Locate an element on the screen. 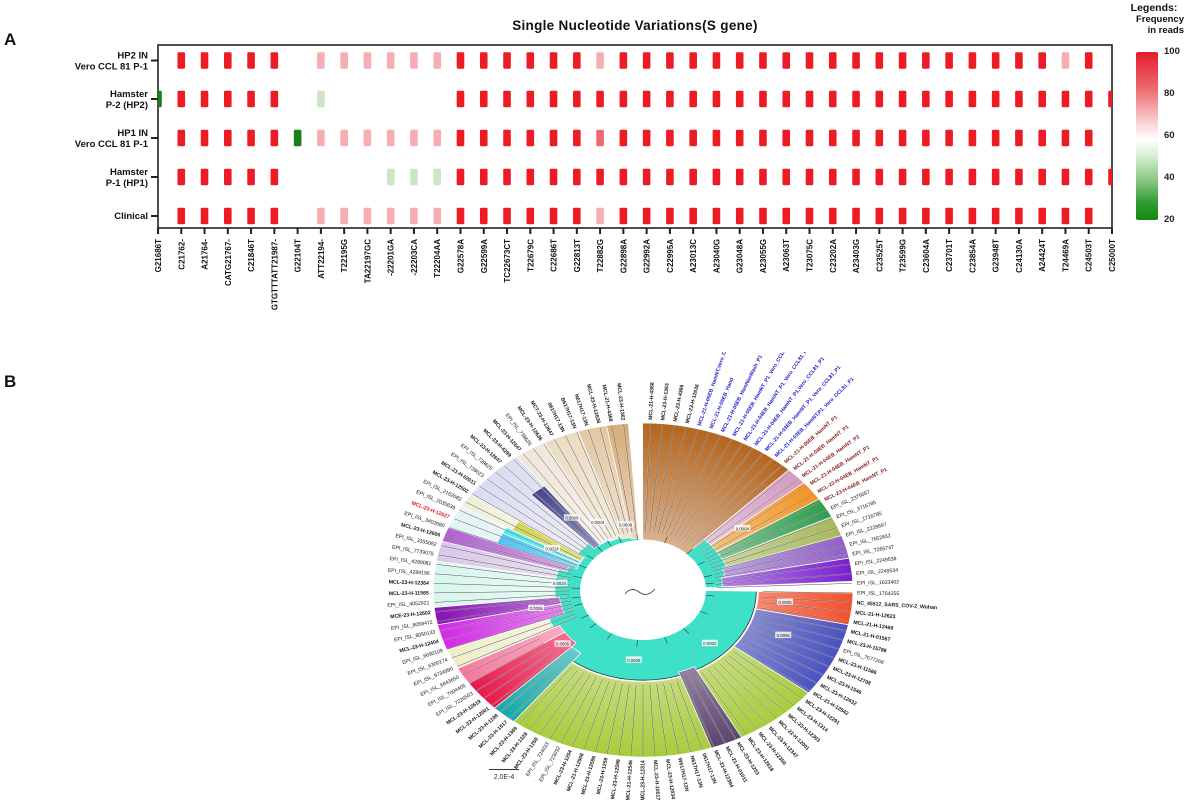 Image resolution: width=1200 pixels, height=800 pixels. tip-label: MCL-21-H-12623 is located at coordinates (875, 615).